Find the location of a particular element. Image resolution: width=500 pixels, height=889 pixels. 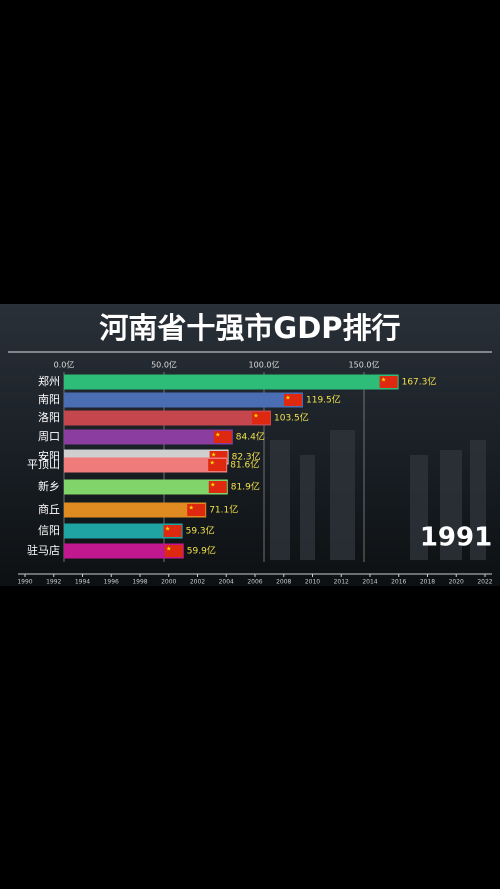

category-label: 新乡 is located at coordinates (49, 486).